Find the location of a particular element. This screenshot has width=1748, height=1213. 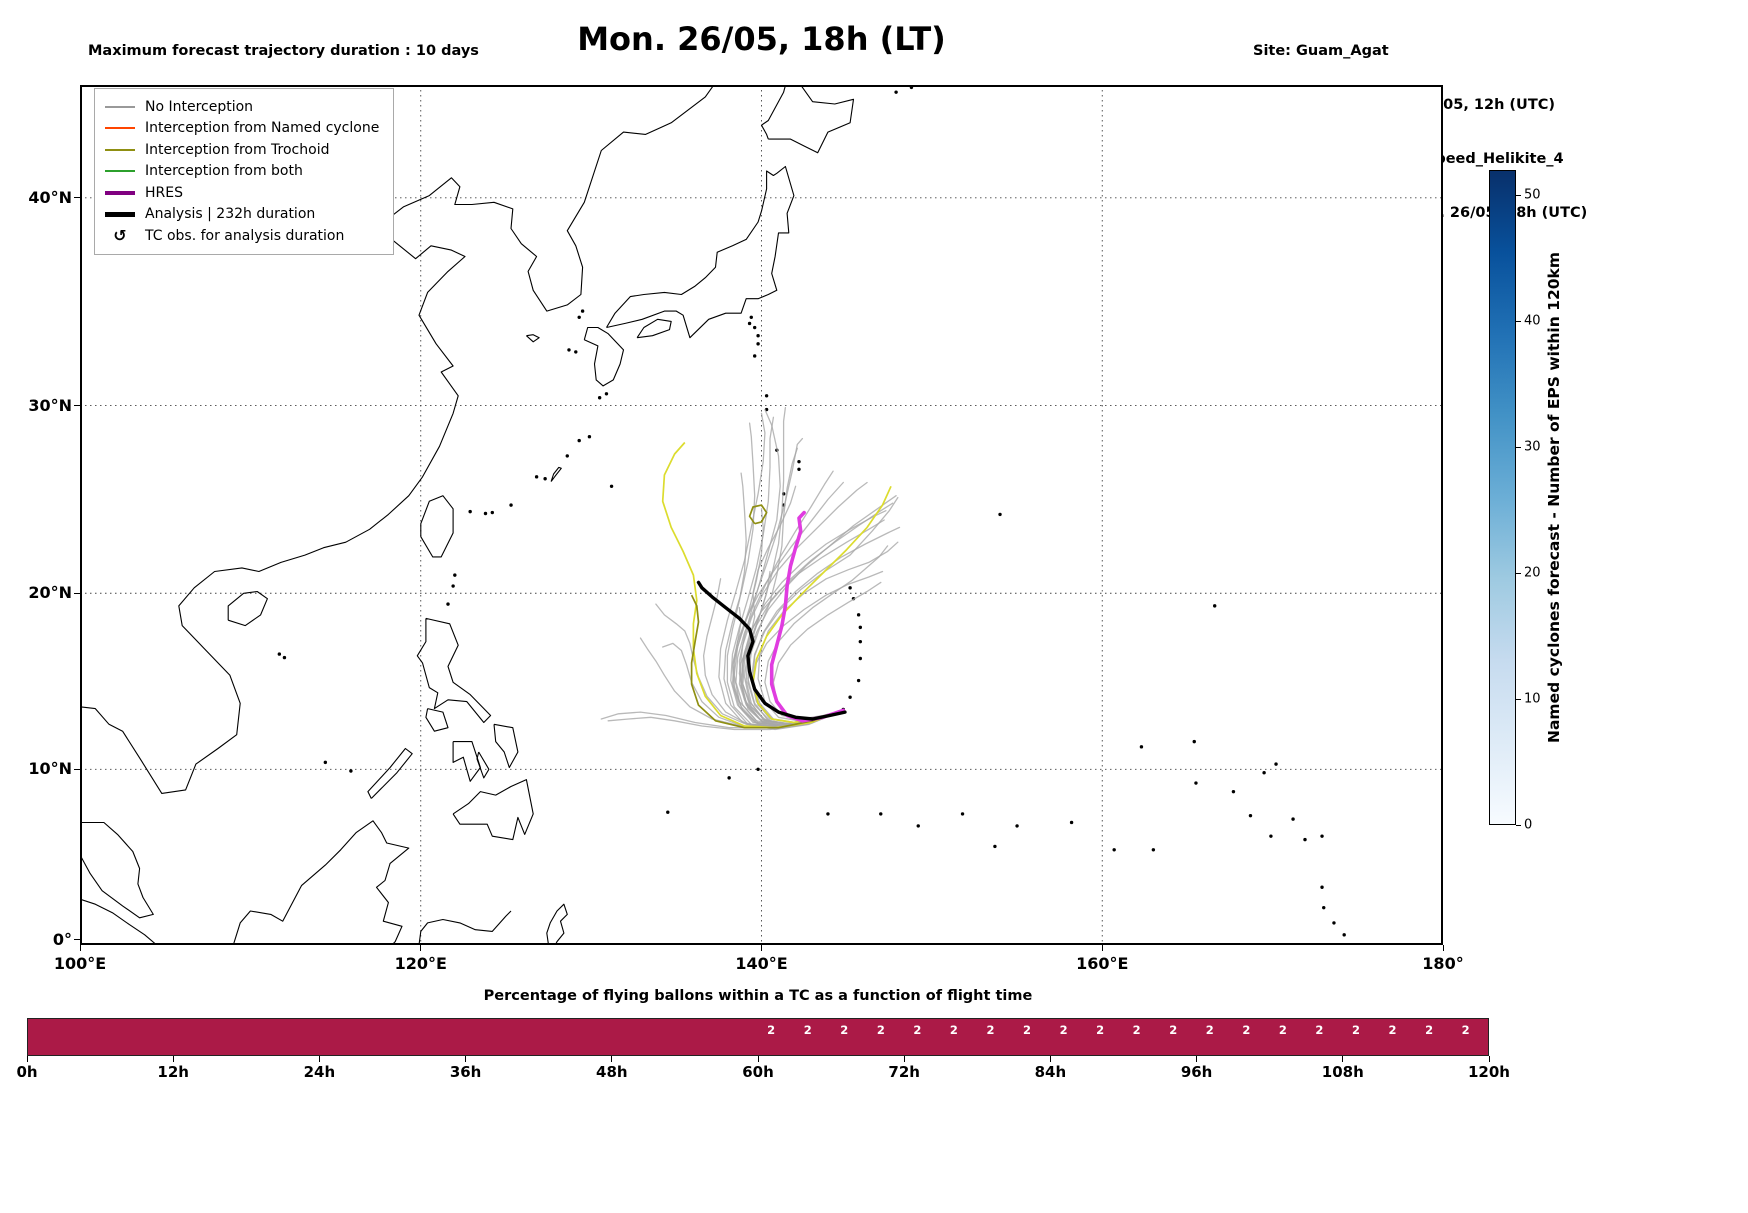

lat-tick-label: 10°N is located at coordinates (50, 769).